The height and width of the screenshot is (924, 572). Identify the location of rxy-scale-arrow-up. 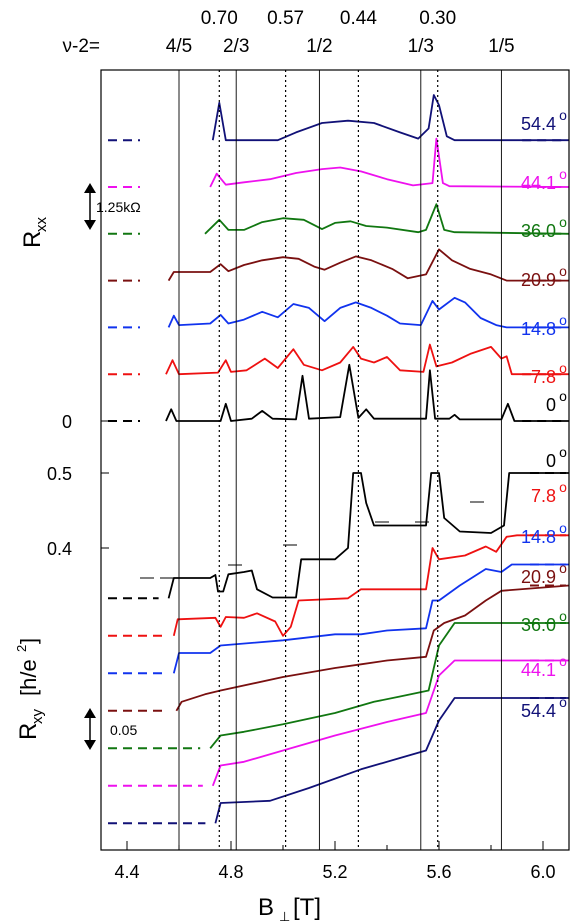
(90, 713).